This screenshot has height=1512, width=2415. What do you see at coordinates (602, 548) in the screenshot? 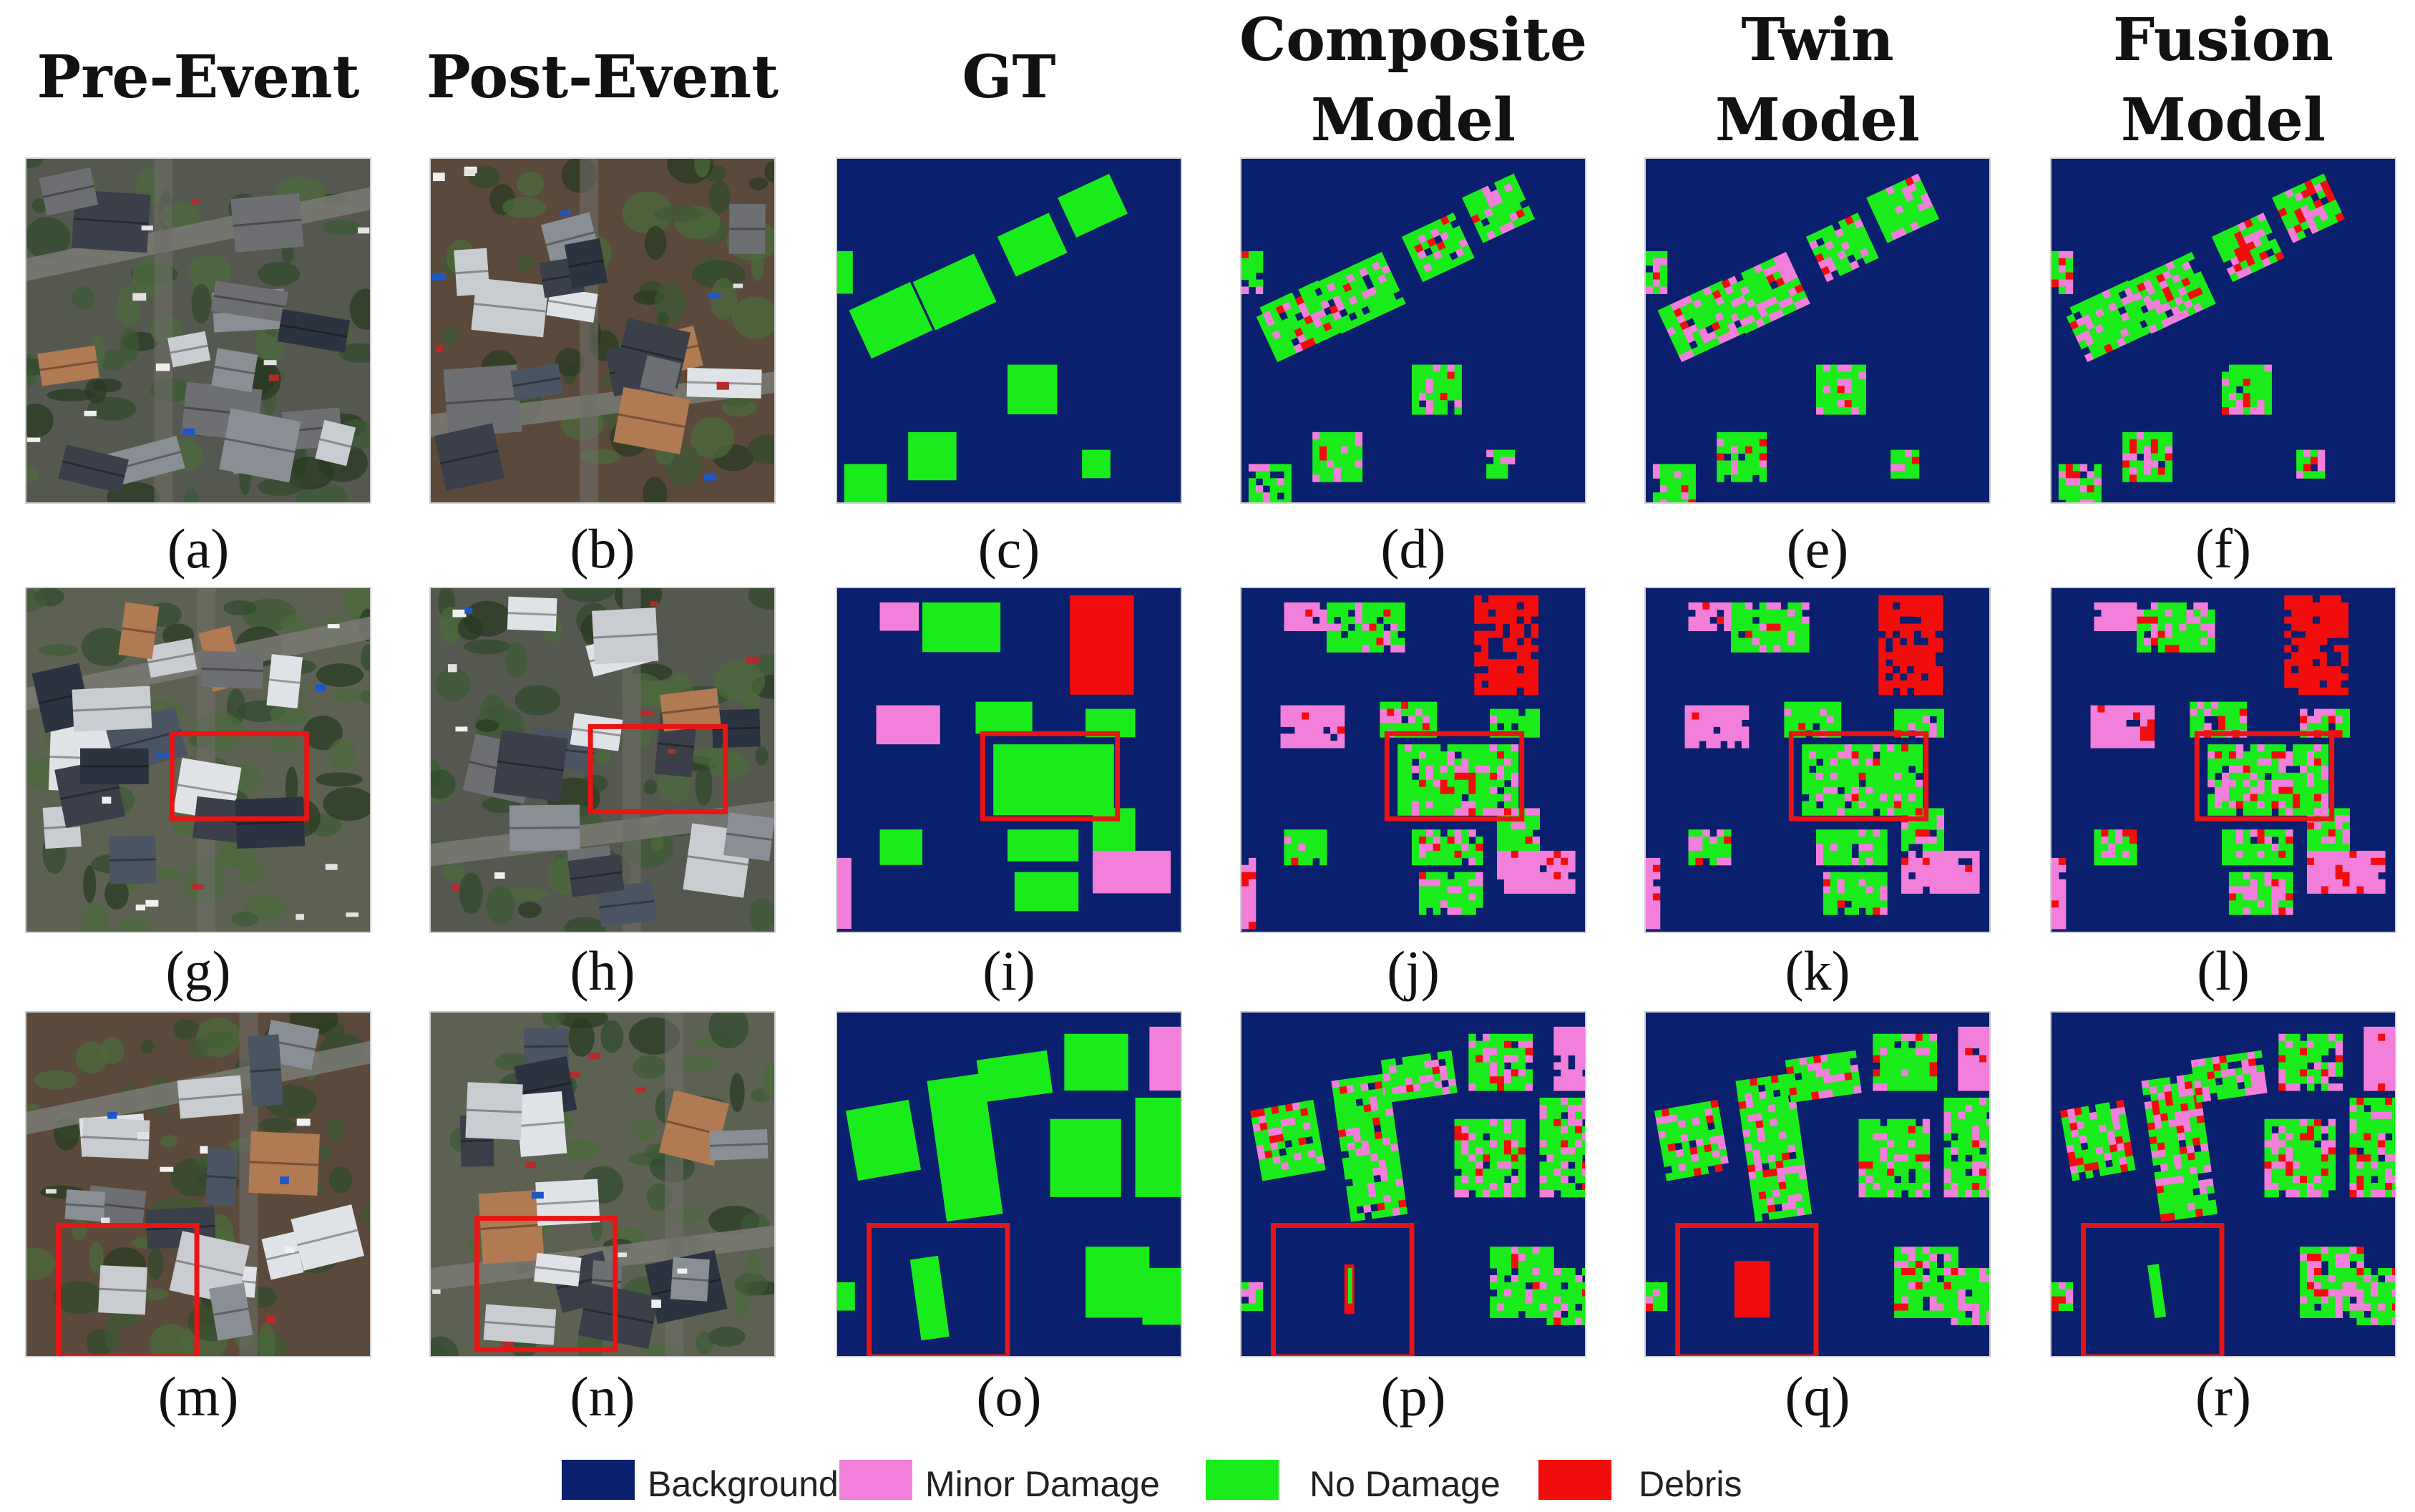
I see `panel-caption: (b)` at bounding box center [602, 548].